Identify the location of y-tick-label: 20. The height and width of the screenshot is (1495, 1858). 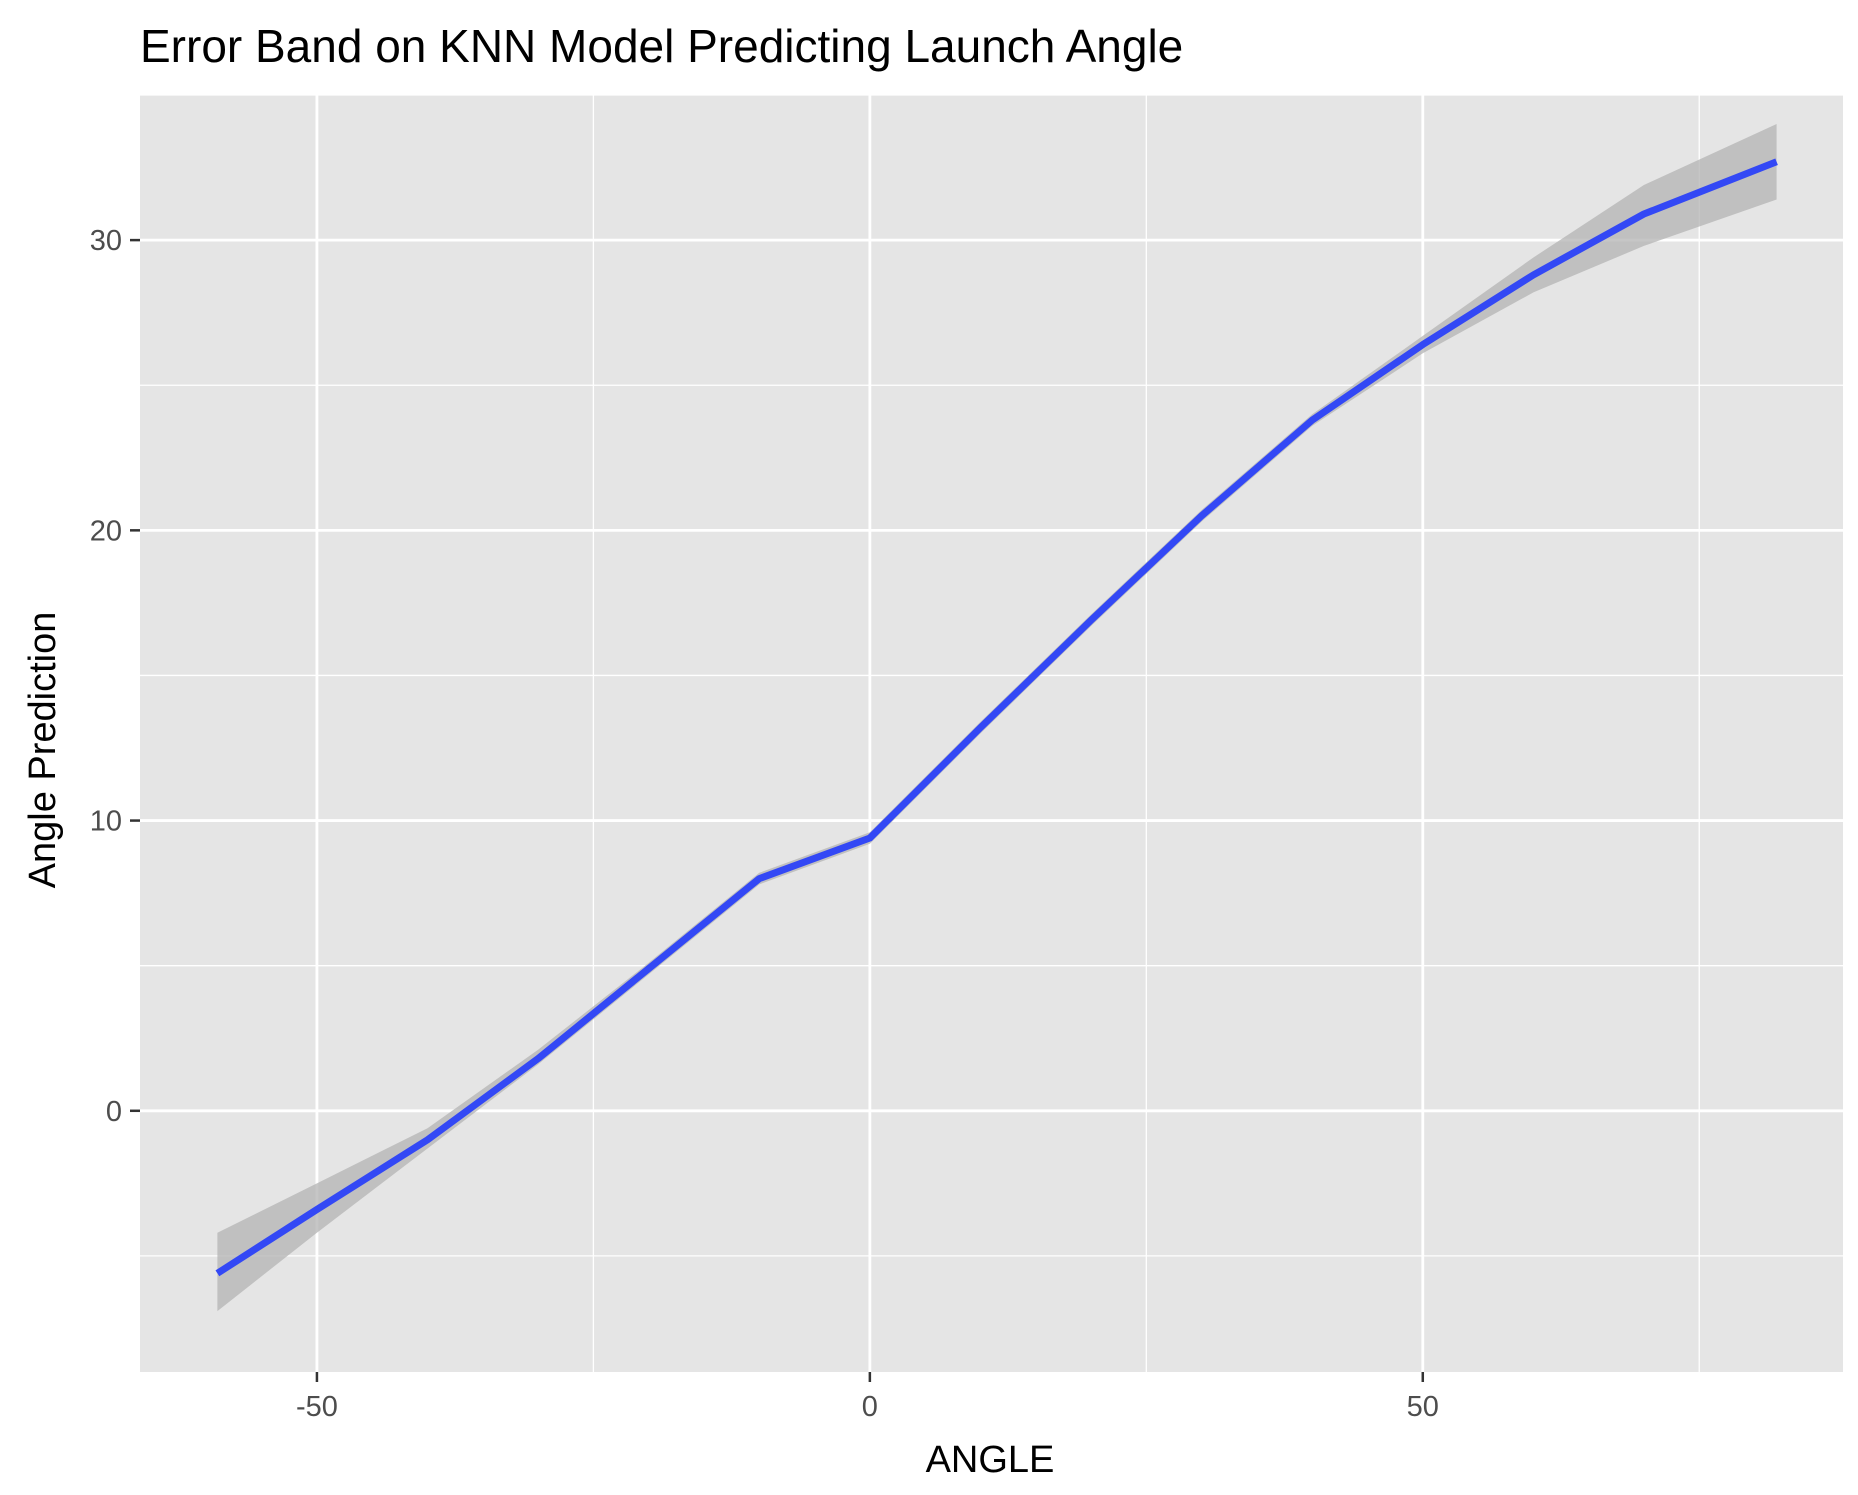
(106, 531).